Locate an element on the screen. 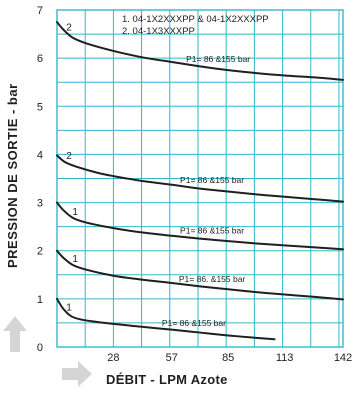 The height and width of the screenshot is (394, 359). y-tick-label: 5 is located at coordinates (40, 107).